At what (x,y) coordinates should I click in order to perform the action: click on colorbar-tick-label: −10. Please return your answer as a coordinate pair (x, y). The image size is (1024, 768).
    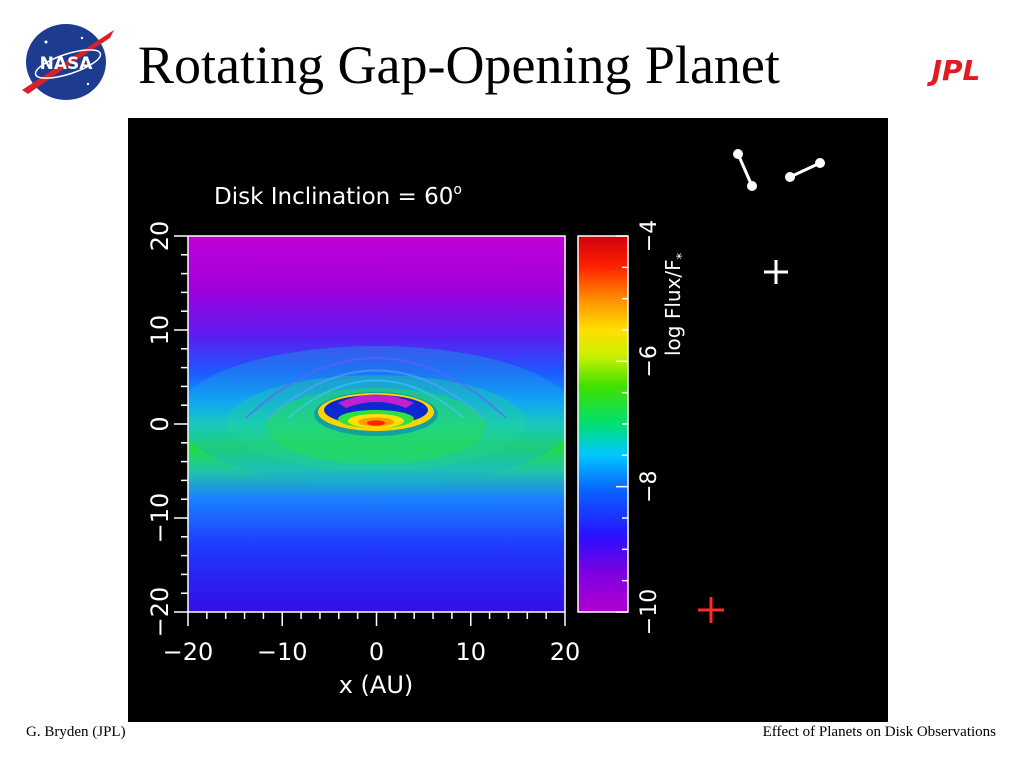
    Looking at the image, I should click on (649, 612).